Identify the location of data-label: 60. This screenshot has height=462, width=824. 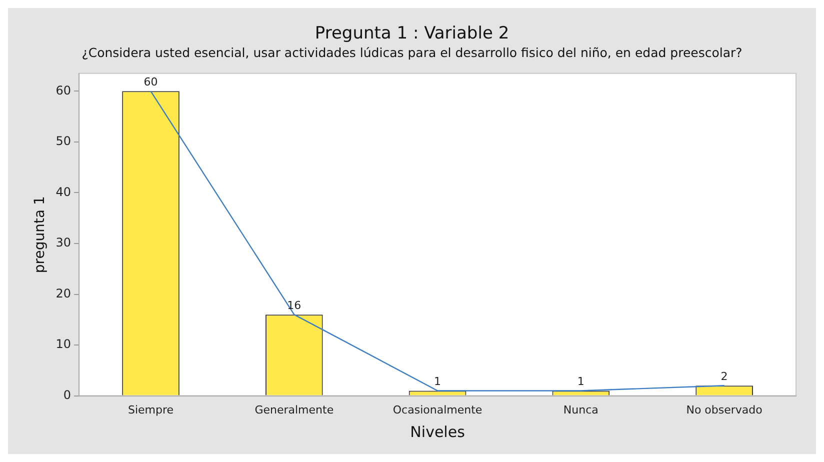
(151, 82).